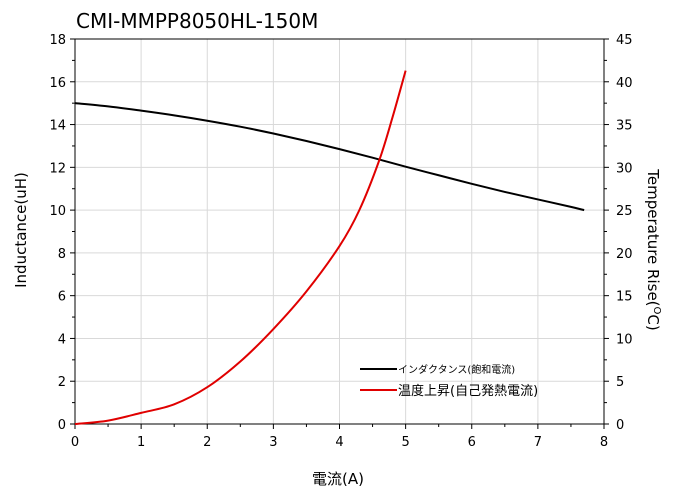 Image resolution: width=684 pixels, height=492 pixels. What do you see at coordinates (624, 339) in the screenshot?
I see `y-right-tick-label: 10` at bounding box center [624, 339].